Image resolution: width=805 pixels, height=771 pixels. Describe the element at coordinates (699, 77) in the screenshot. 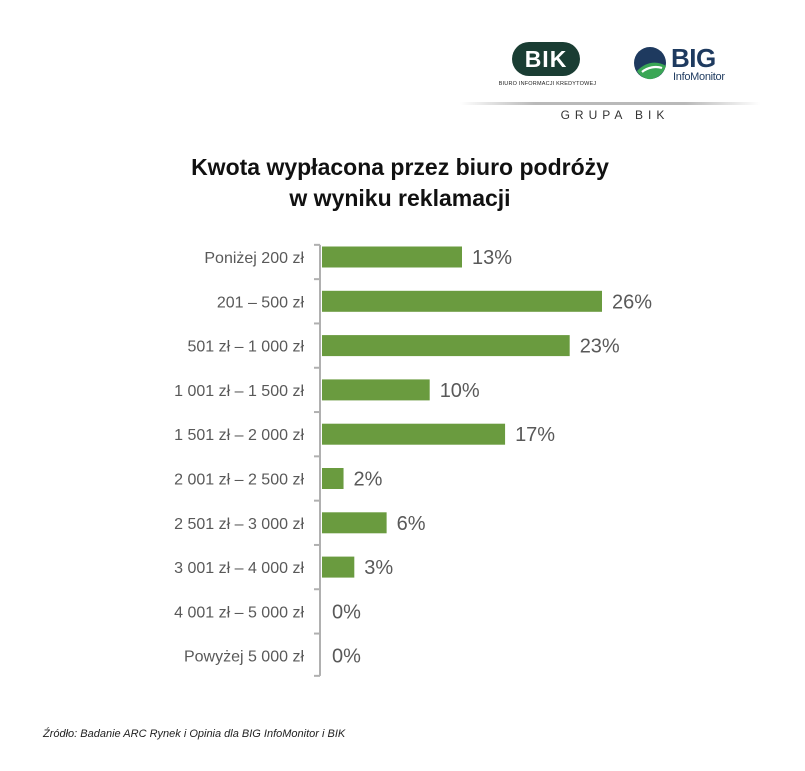

I see `big-logo-subname: InfoMonitor` at that location.